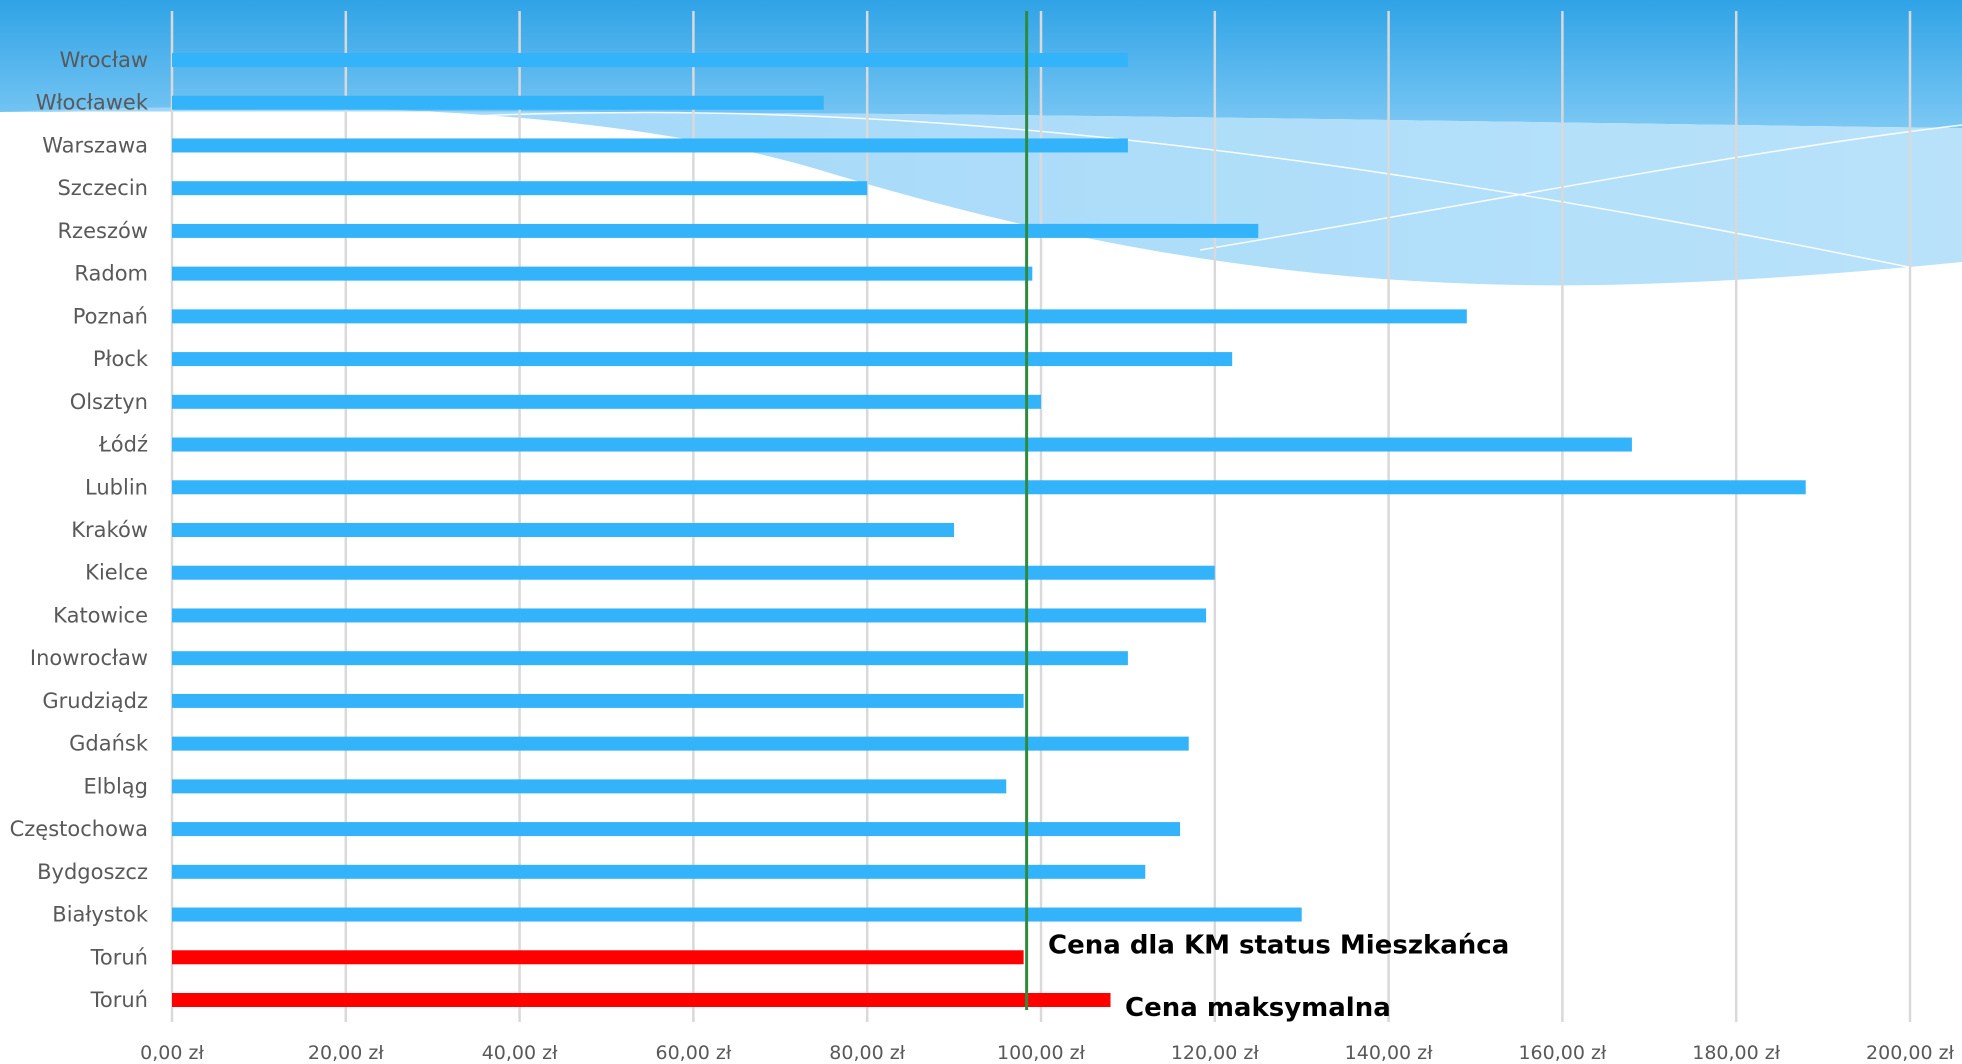 This screenshot has width=1962, height=1064. I want to click on x-tick-label: 180,00 zł, so click(1736, 1053).